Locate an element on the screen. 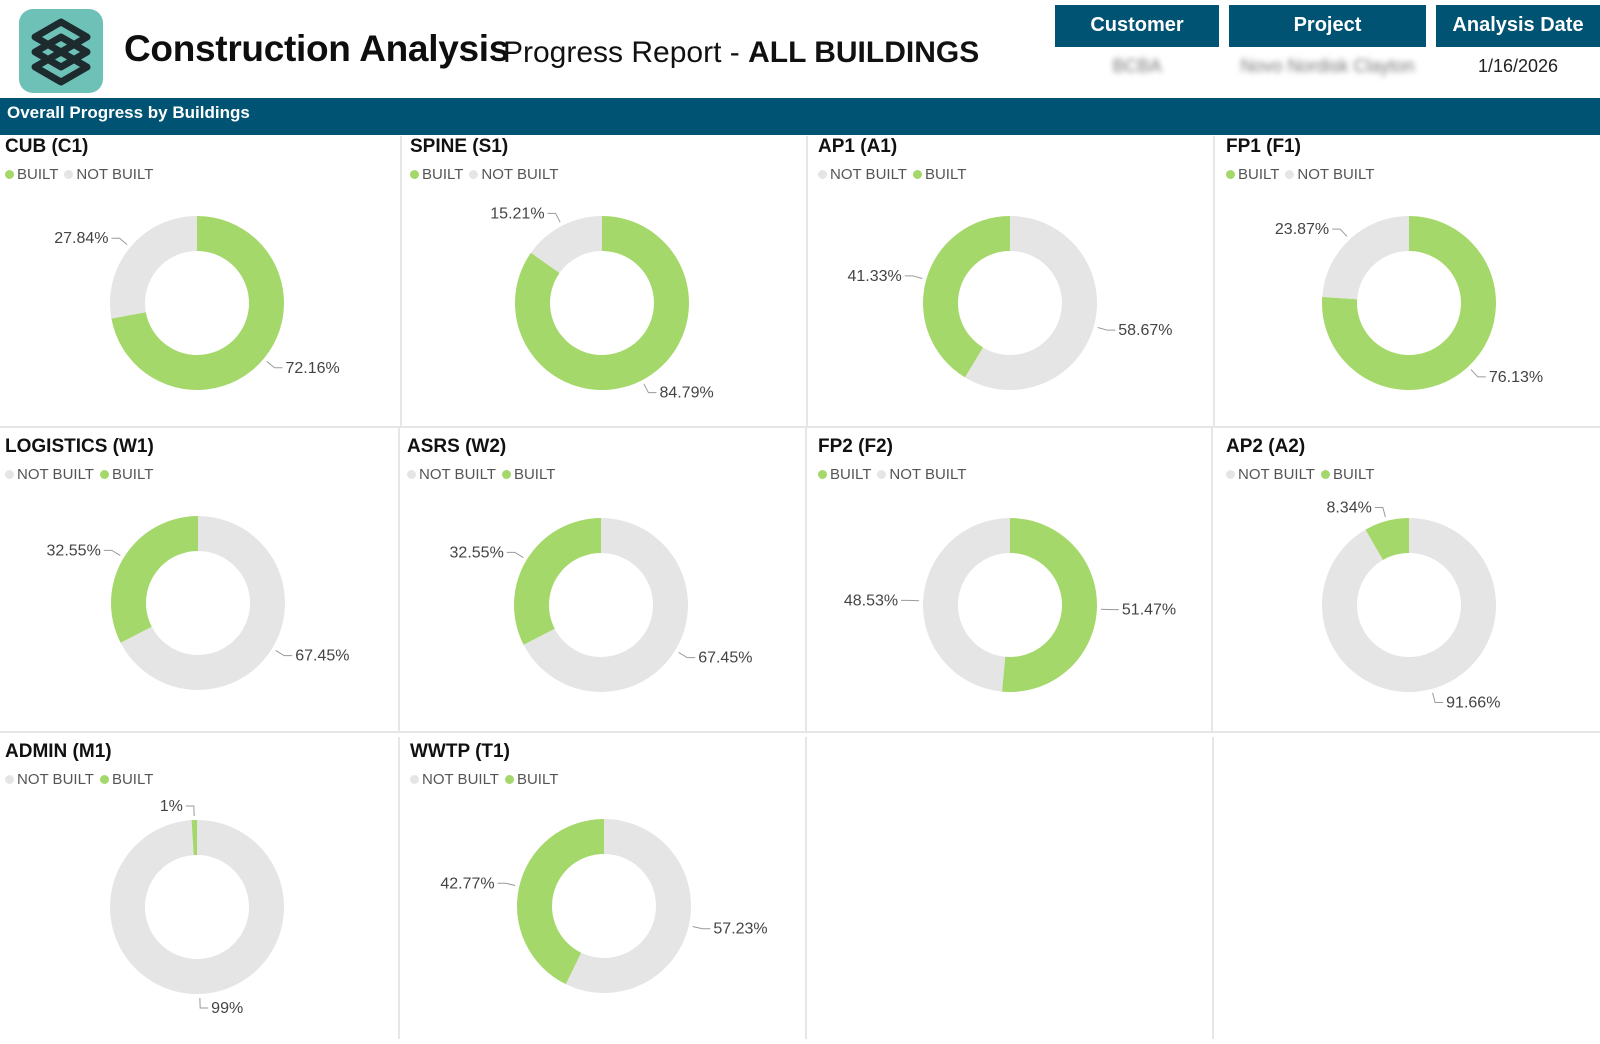 This screenshot has width=1600, height=1044. data-label: 15.21% is located at coordinates (517, 213).